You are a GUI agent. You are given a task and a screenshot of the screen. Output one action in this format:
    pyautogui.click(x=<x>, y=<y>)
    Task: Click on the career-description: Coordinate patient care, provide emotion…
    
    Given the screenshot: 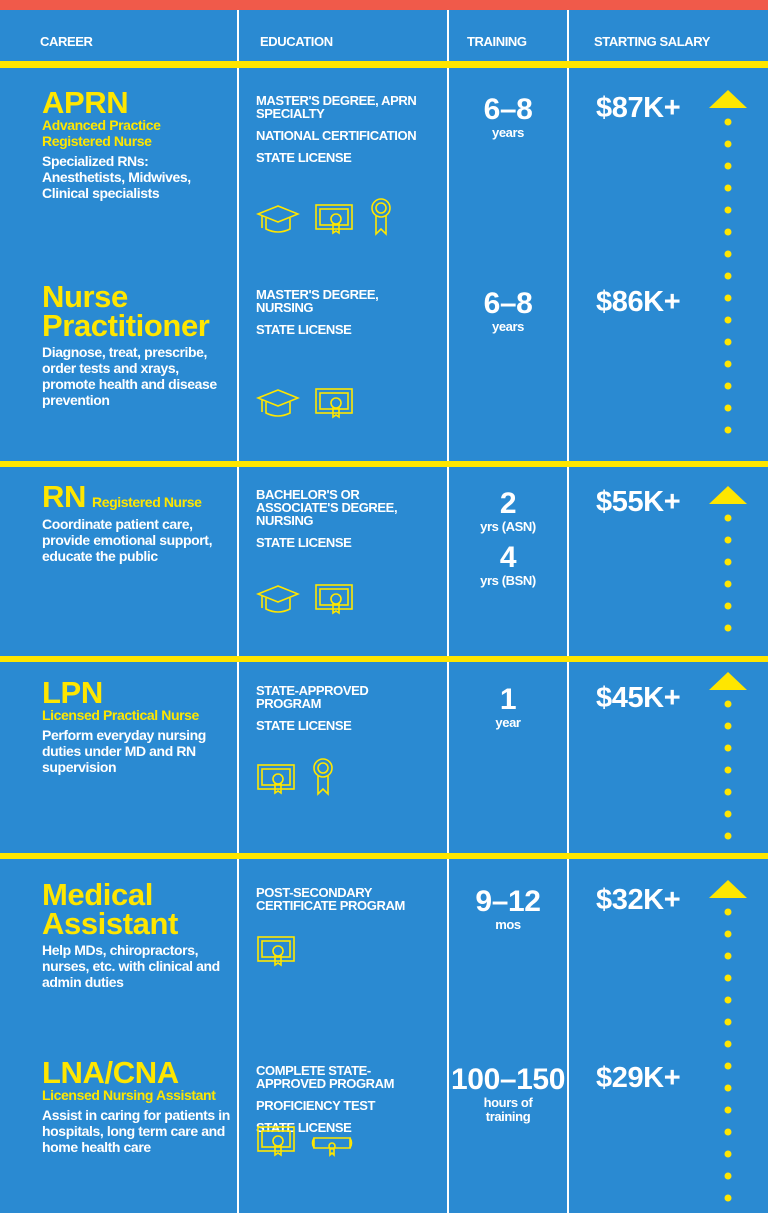 What is the action you would take?
    pyautogui.click(x=127, y=540)
    